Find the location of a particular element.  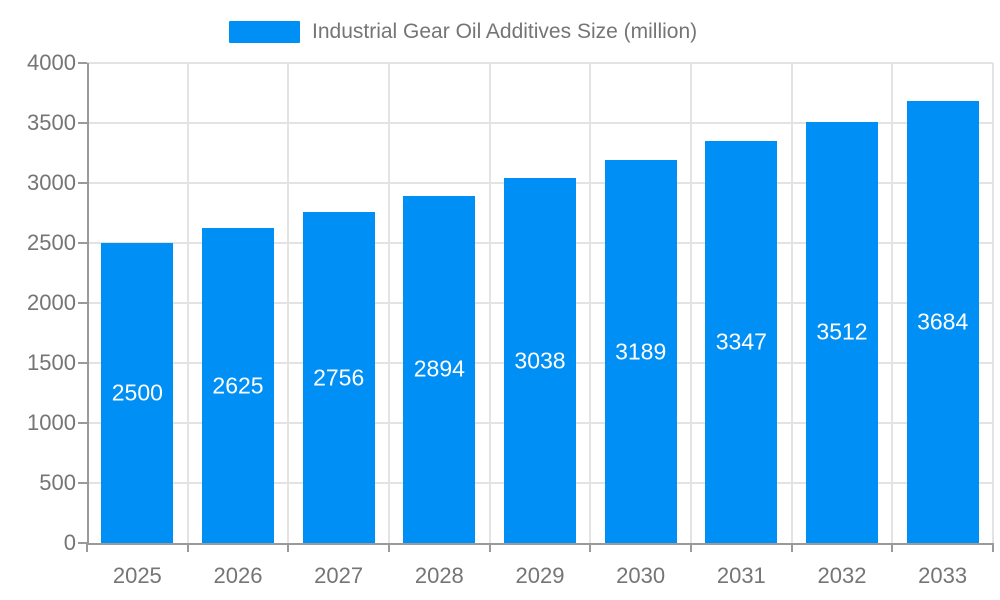

bar-value-label: 3512 is located at coordinates (842, 331).